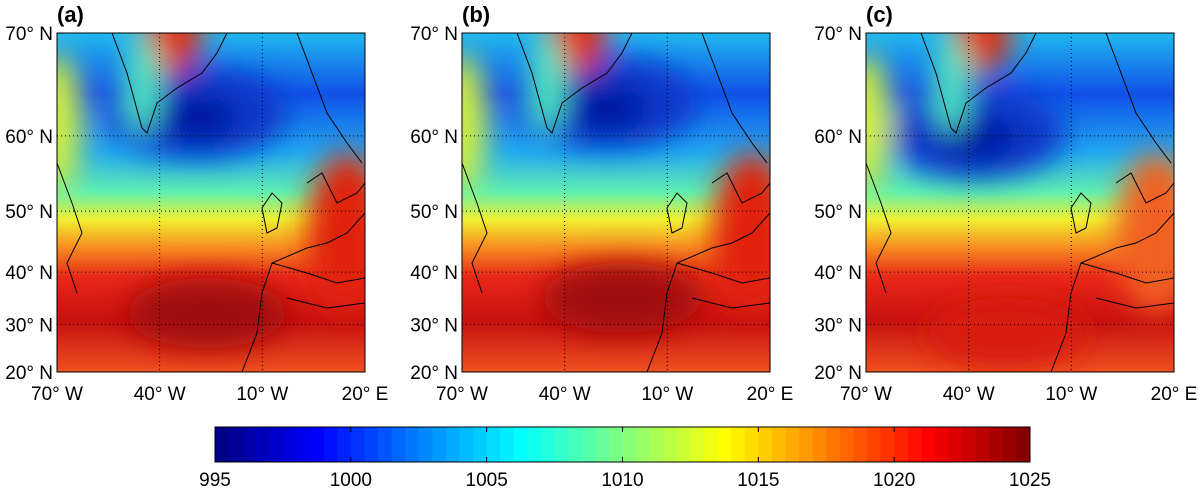  What do you see at coordinates (758, 480) in the screenshot?
I see `colorbar-tick-label: 1015` at bounding box center [758, 480].